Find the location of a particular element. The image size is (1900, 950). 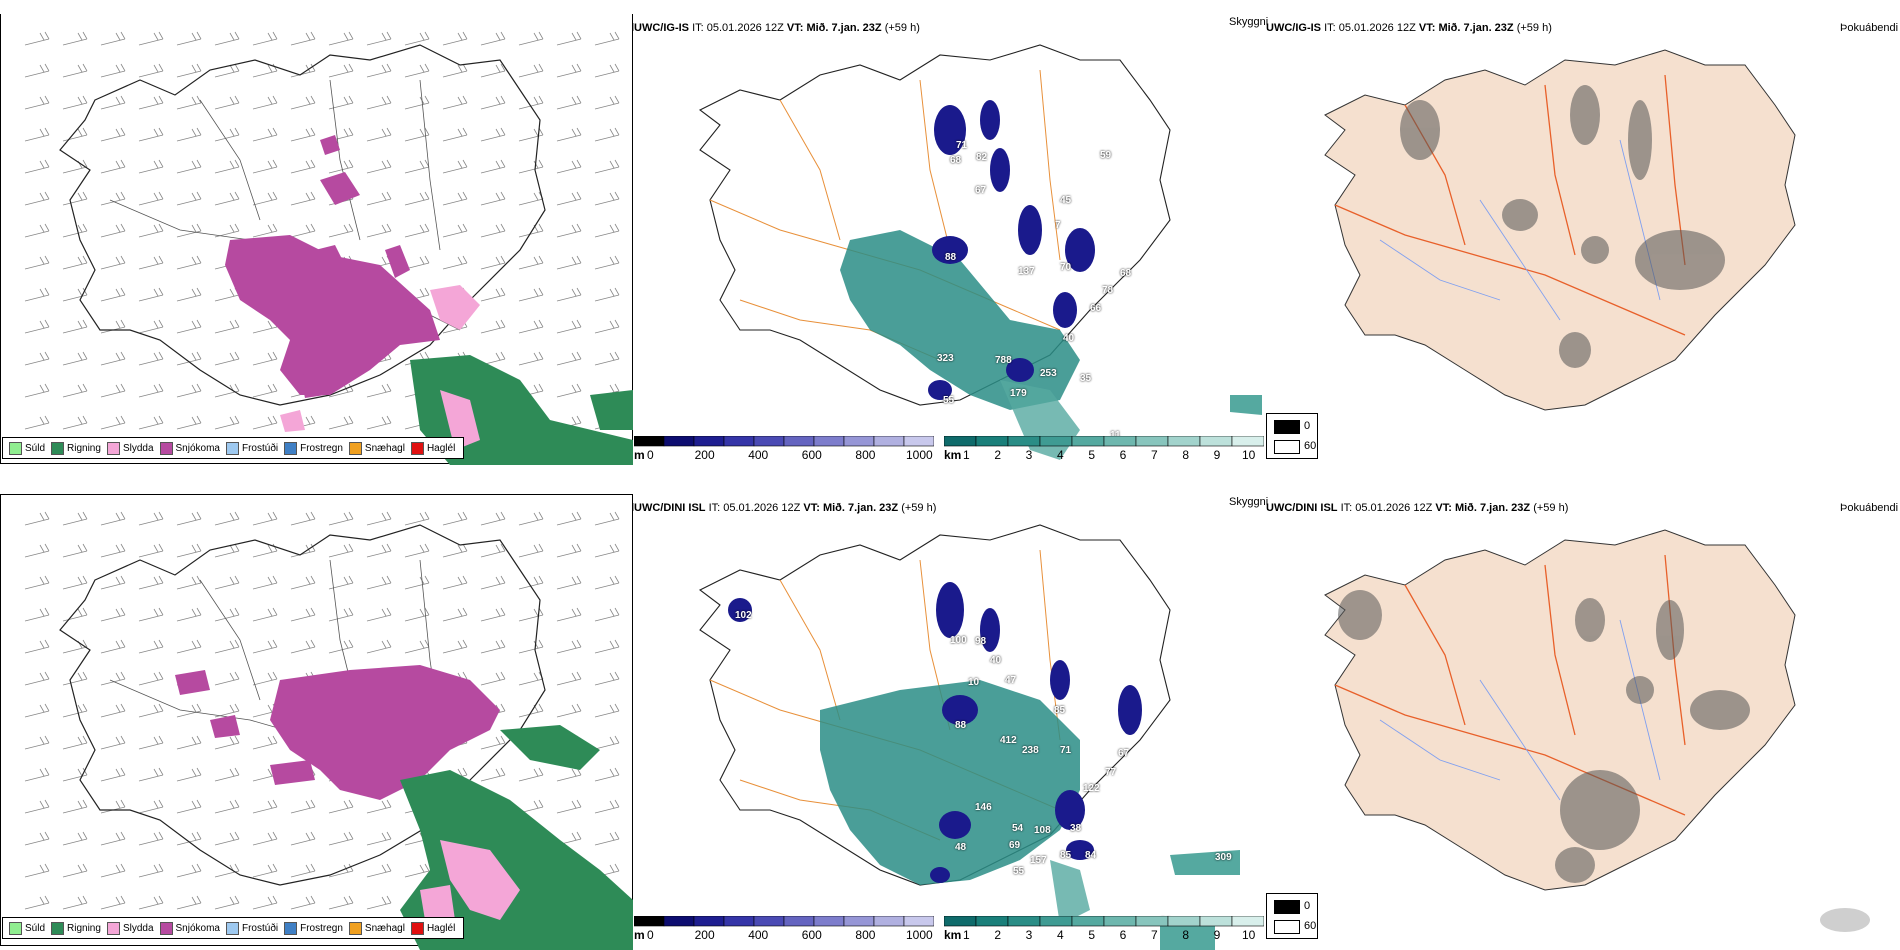

iceland-land-fog is located at coordinates (1560, 230).